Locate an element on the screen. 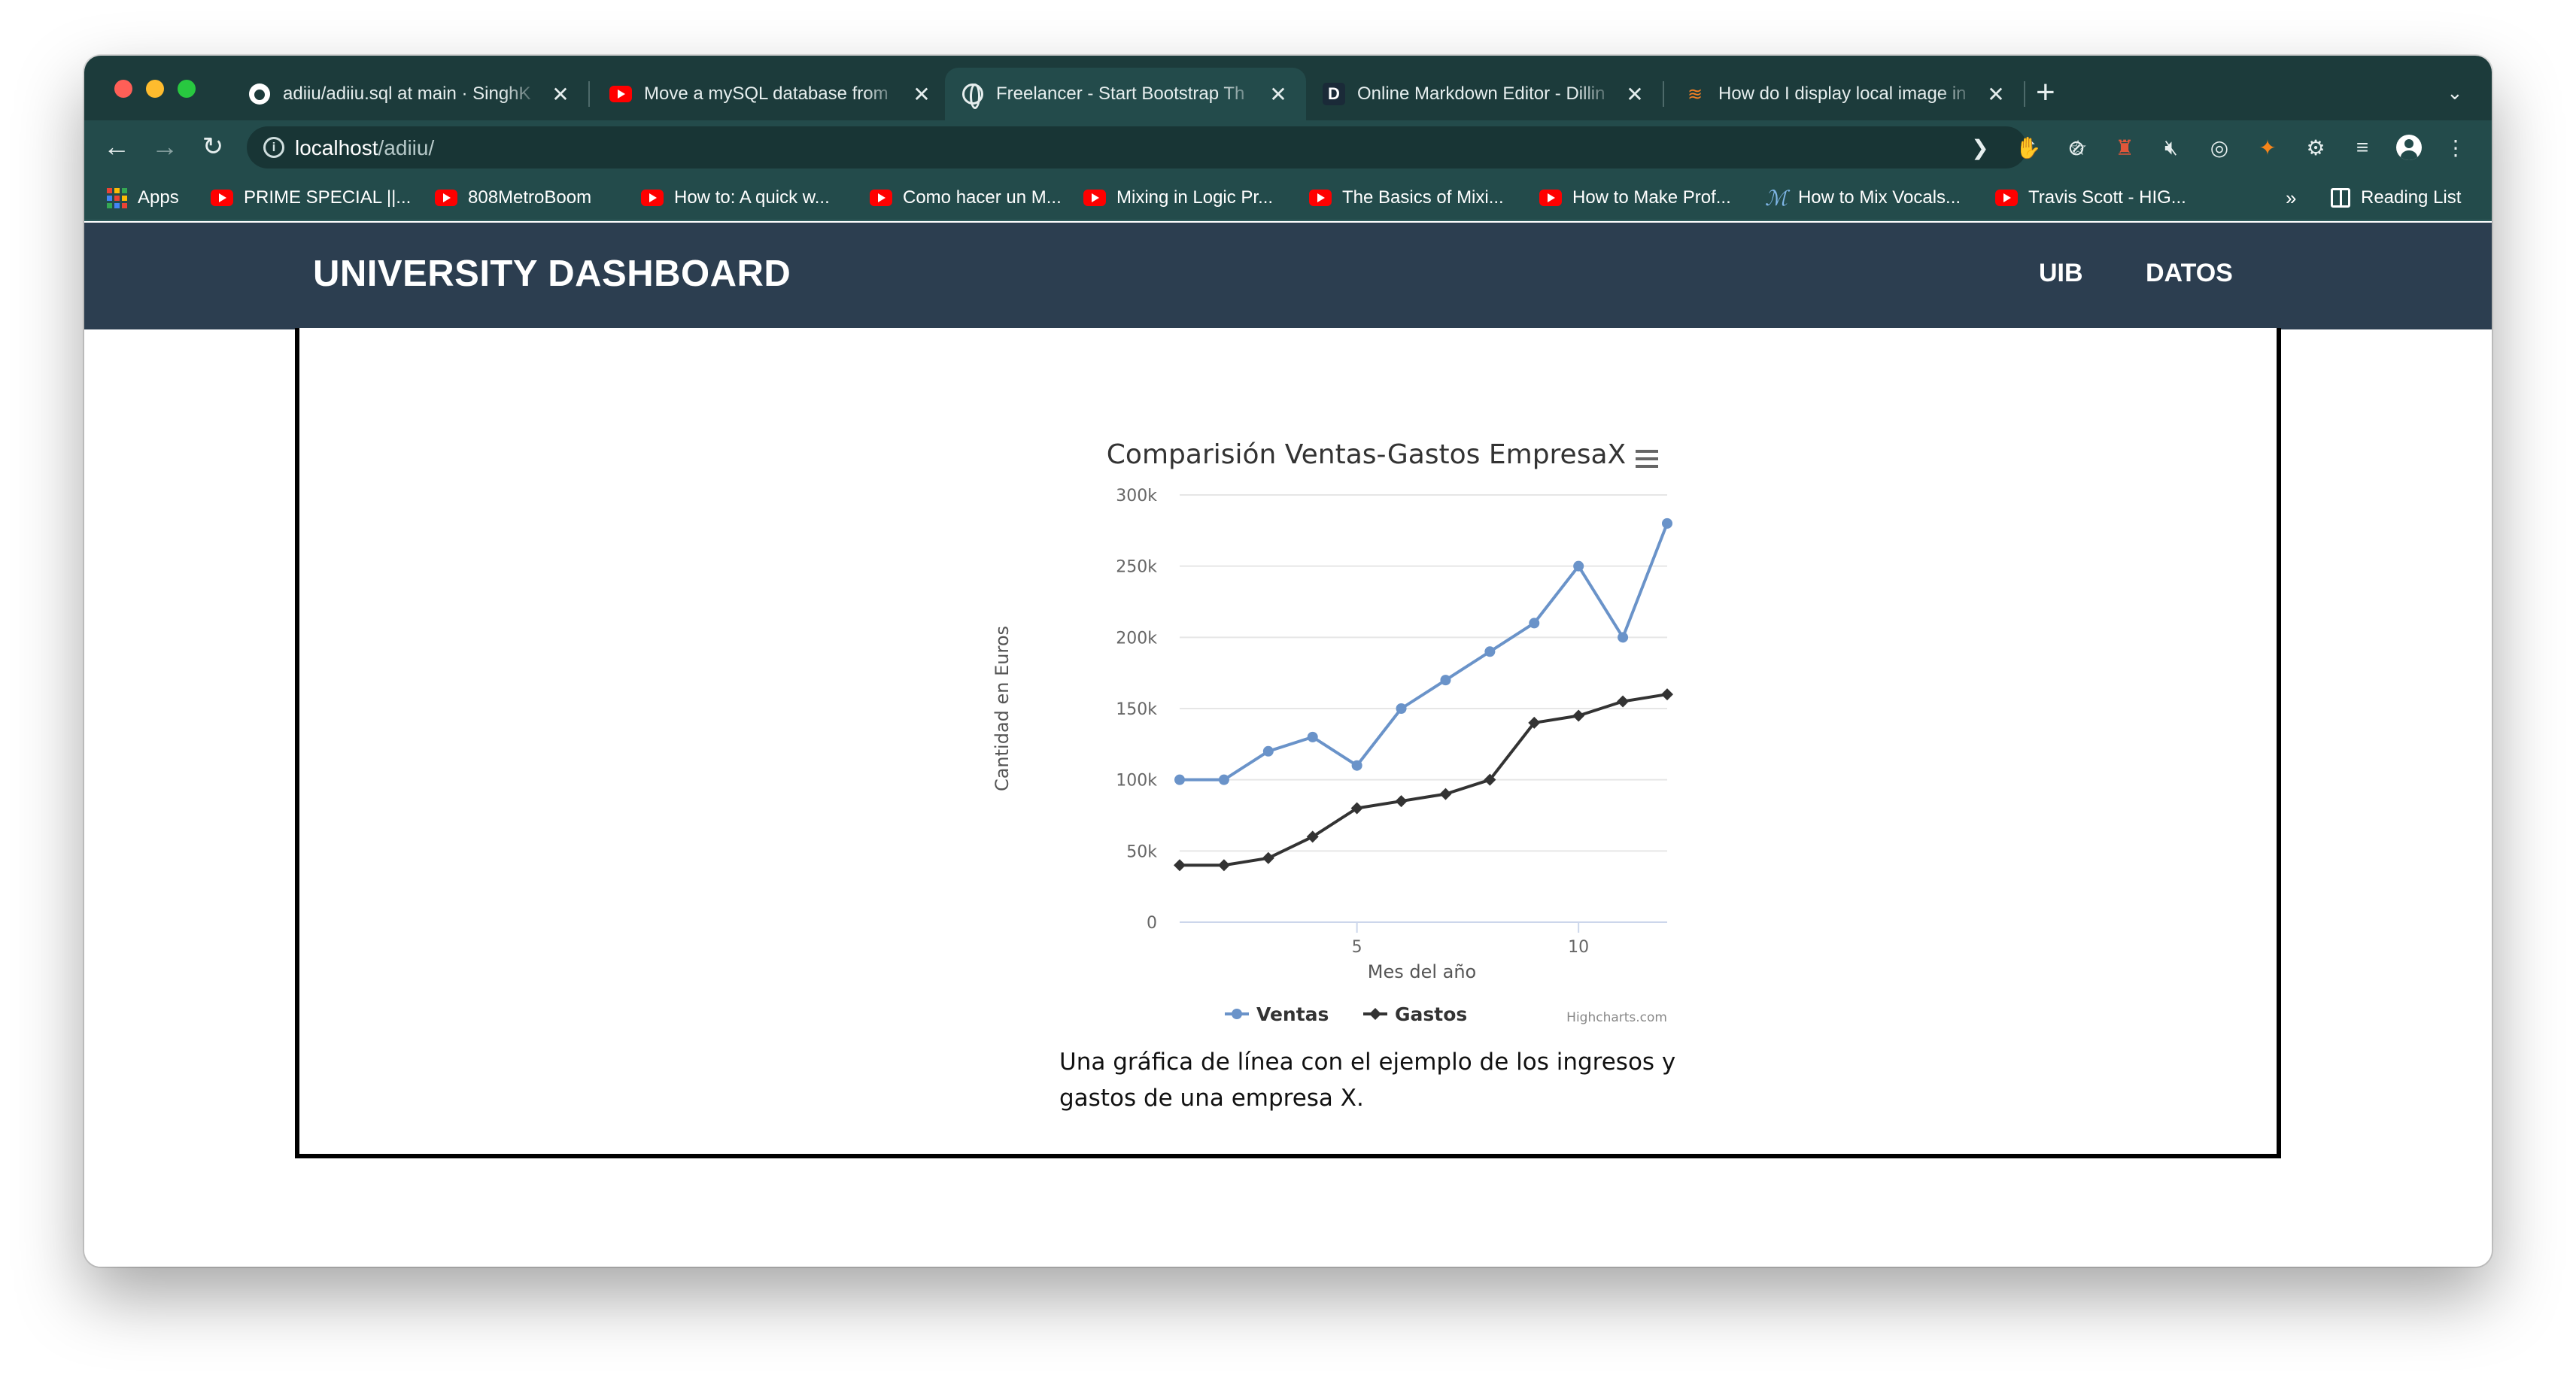 This screenshot has width=2576, height=1378. x-tick-label: 10 is located at coordinates (1579, 947).